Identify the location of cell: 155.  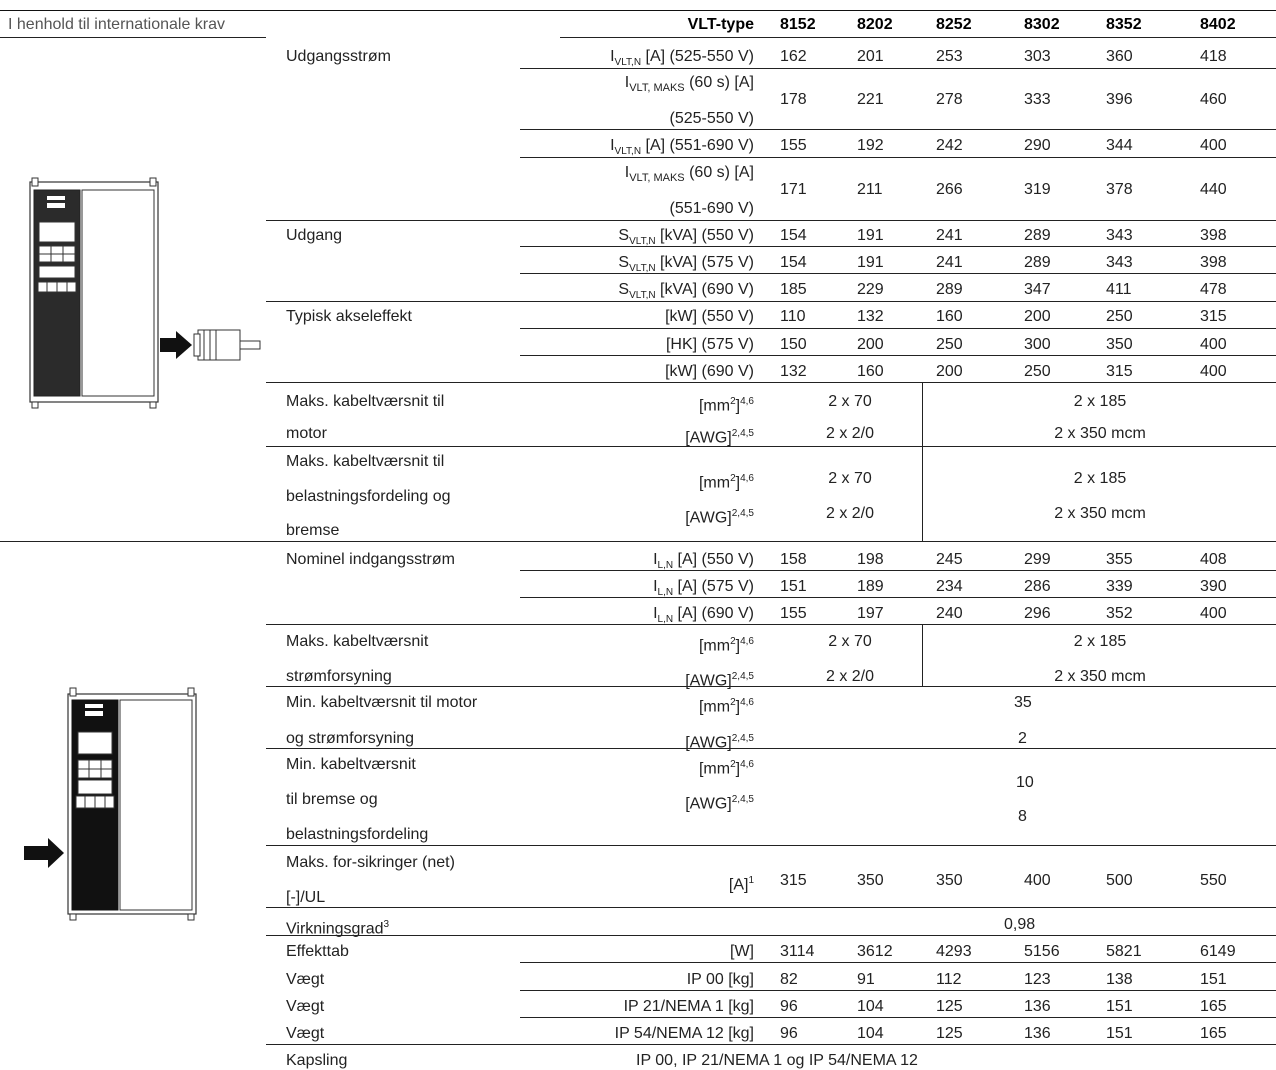
(793, 145).